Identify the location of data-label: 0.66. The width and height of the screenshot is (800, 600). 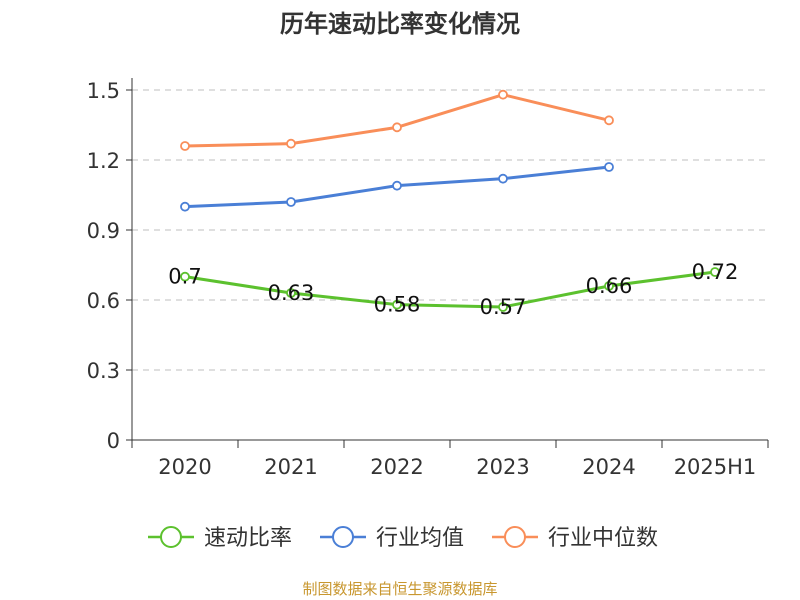
(609, 286).